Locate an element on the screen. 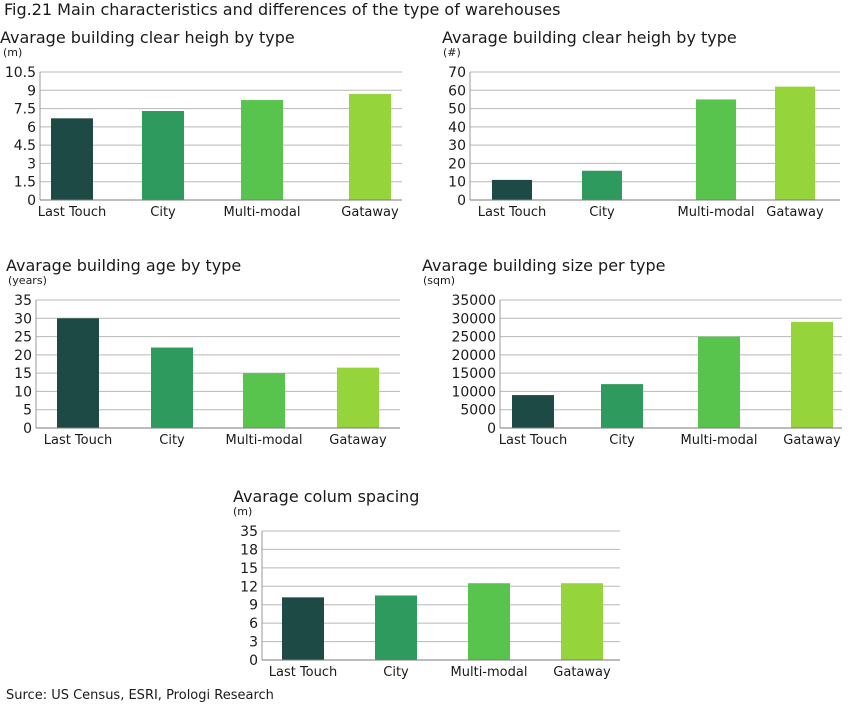 This screenshot has height=709, width=850. y-tick-label: 5 is located at coordinates (27, 411).